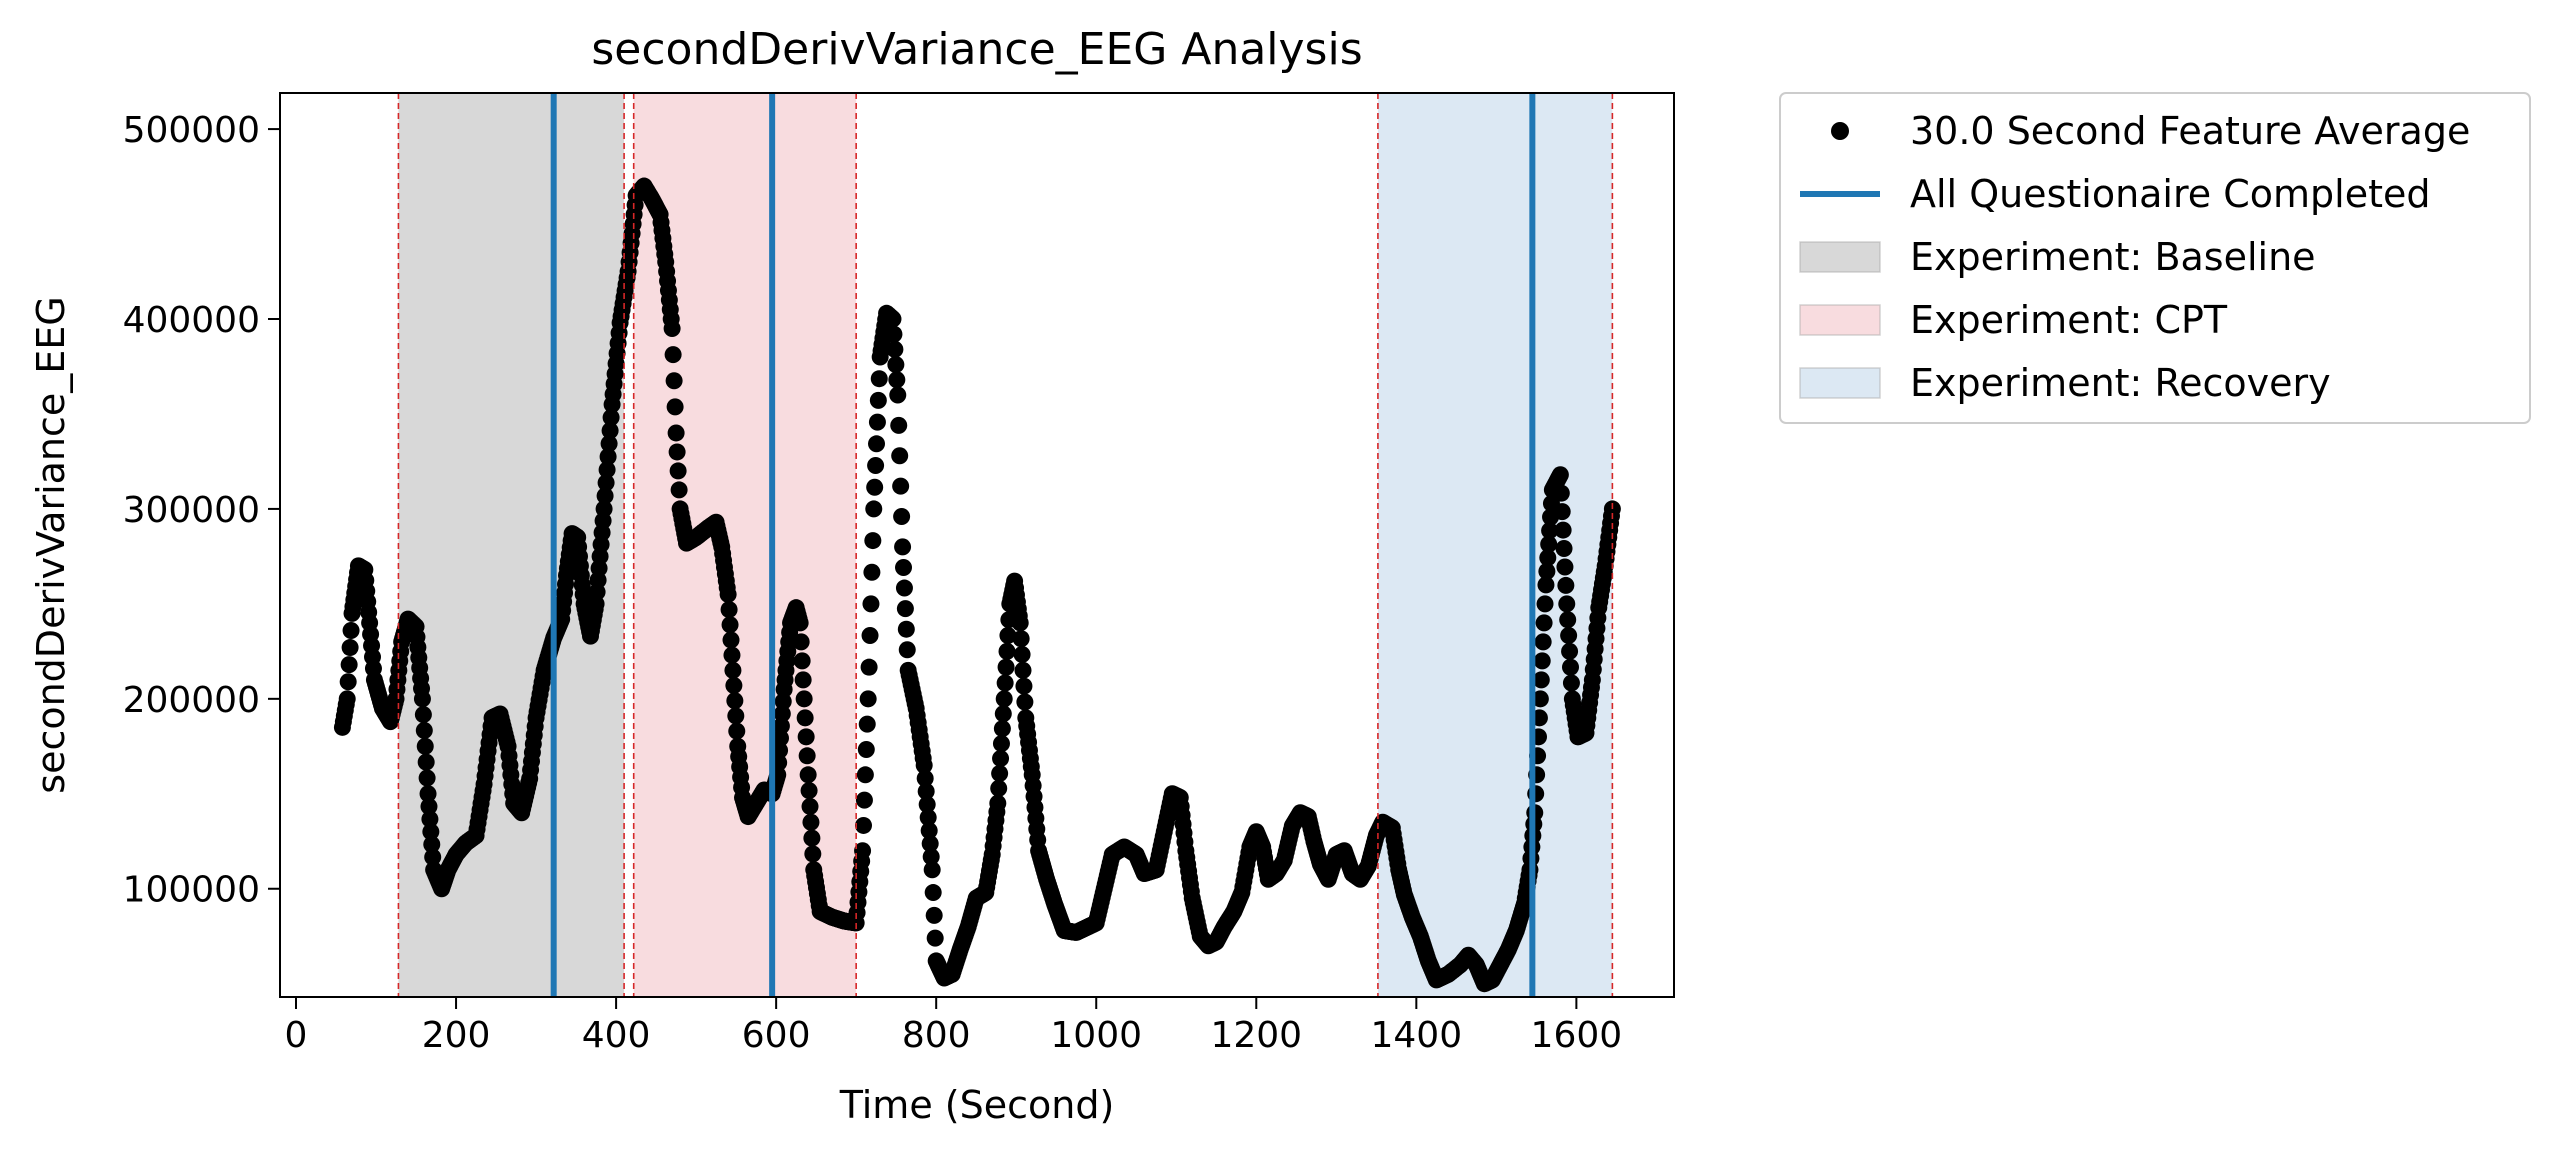  Describe the element at coordinates (456, 1035) in the screenshot. I see `x-tick-label: 200` at that location.